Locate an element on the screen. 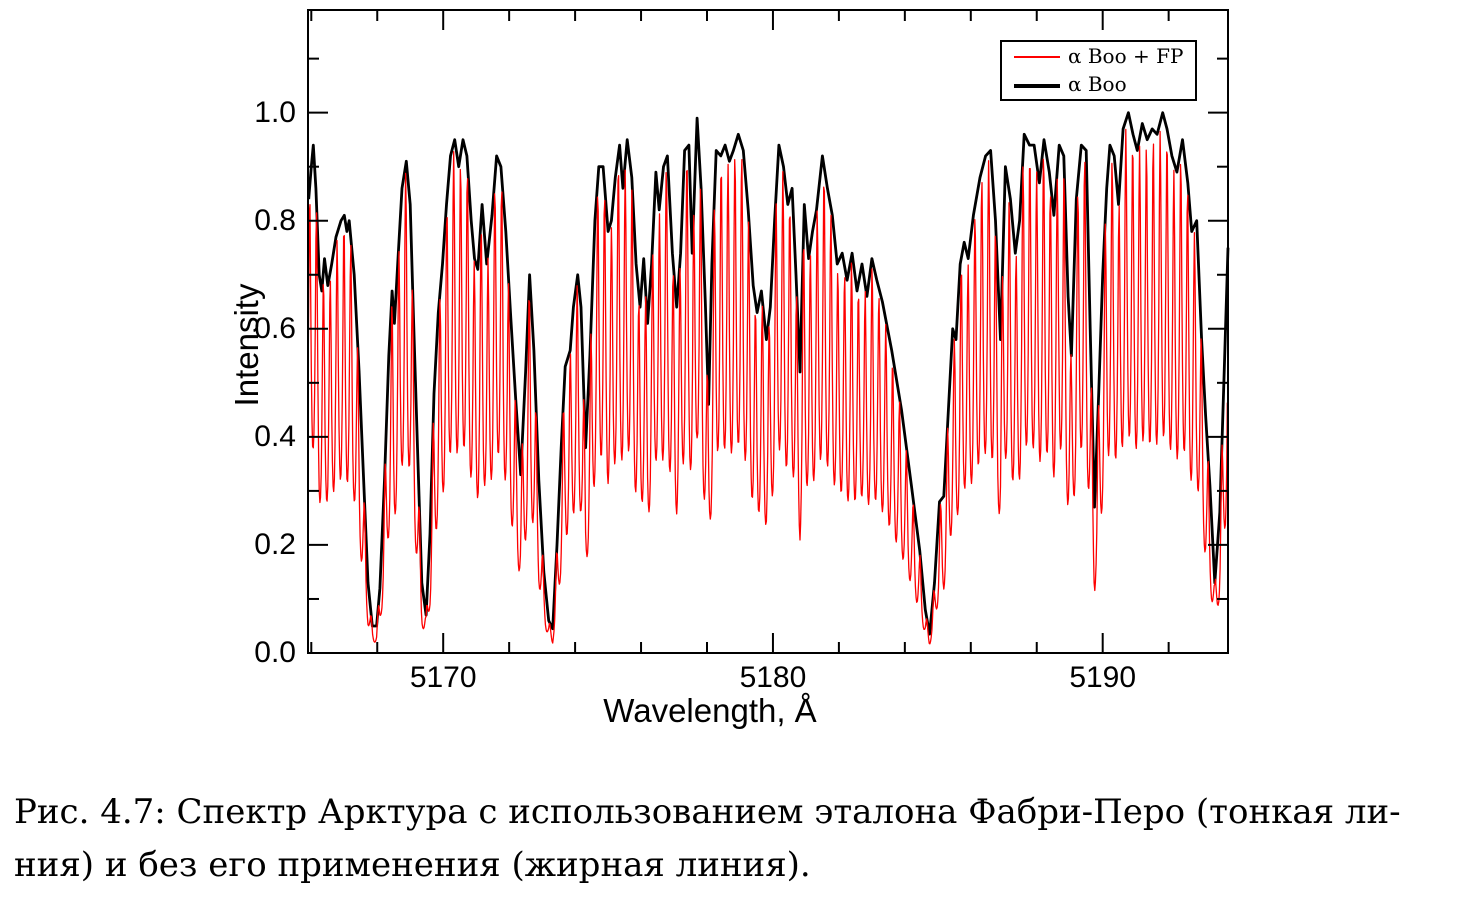 The image size is (1457, 899). y-tick-label: 0.4 is located at coordinates (275, 436).